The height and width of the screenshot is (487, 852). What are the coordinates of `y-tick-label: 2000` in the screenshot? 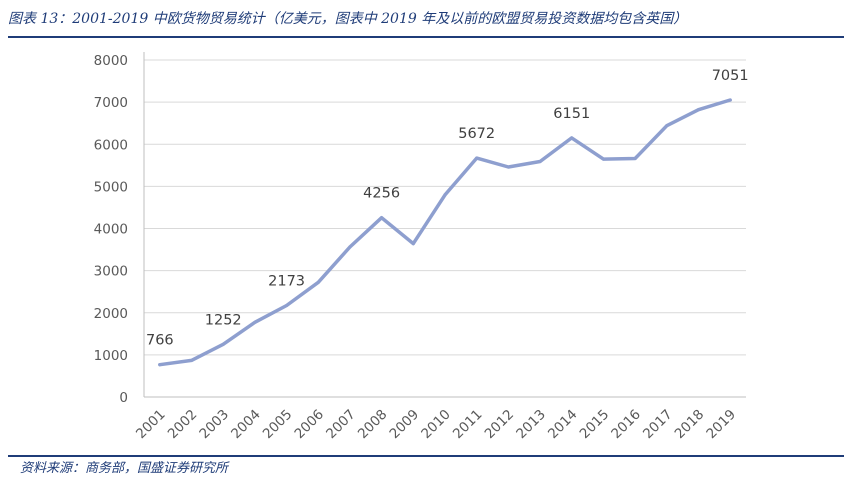 It's located at (111, 314).